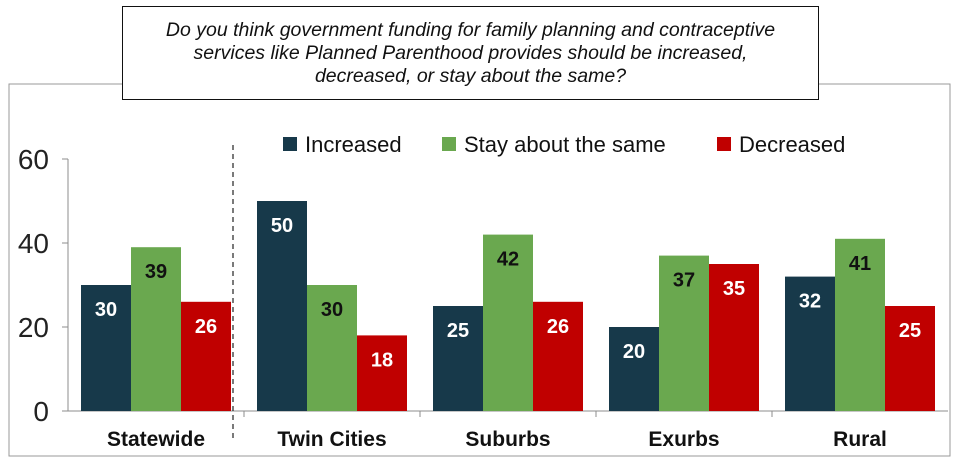  Describe the element at coordinates (353, 144) in the screenshot. I see `legend-label: Increased` at that location.